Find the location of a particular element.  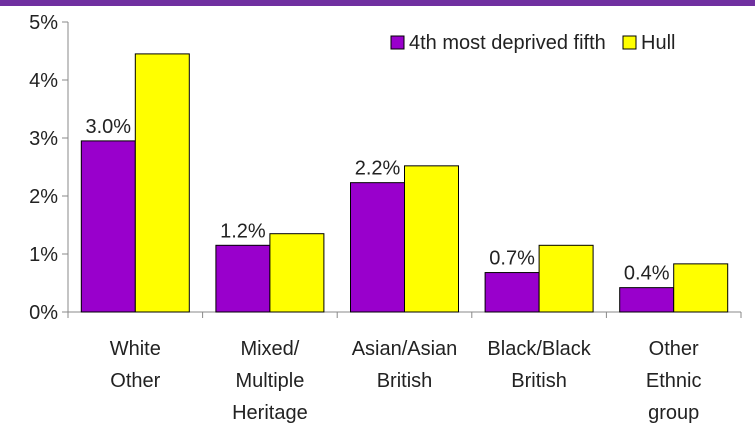

legend-item-deprived-fifth: 4th most deprived fifth is located at coordinates (498, 43).